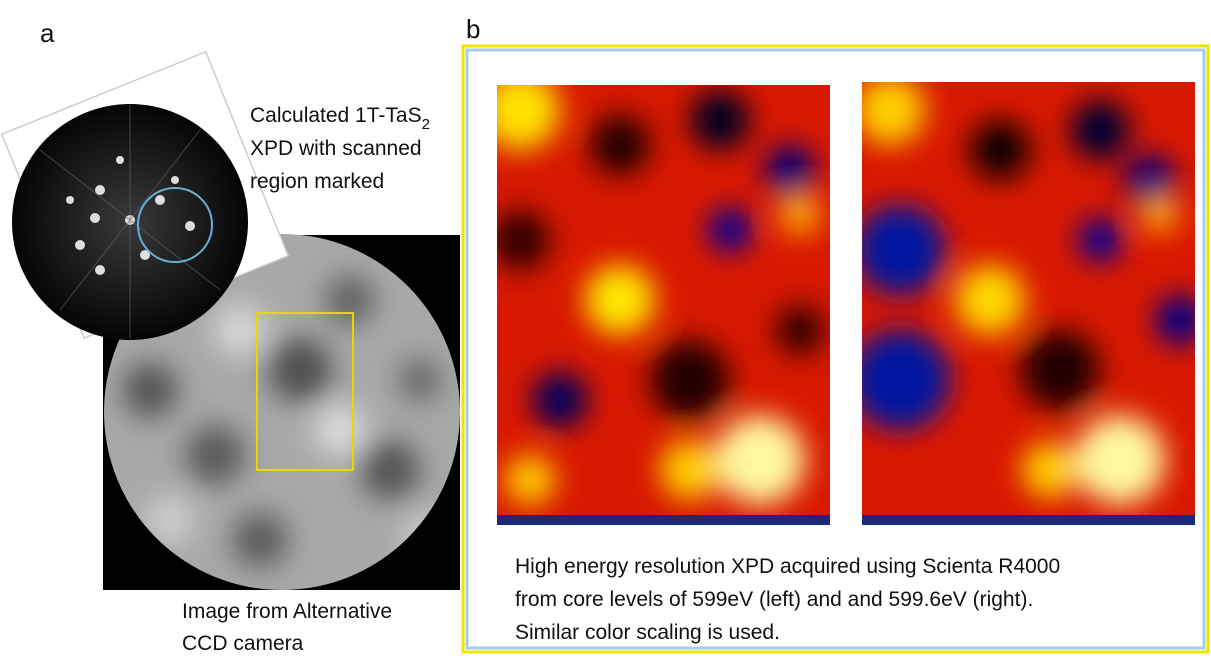 This screenshot has height=660, width=1211. What do you see at coordinates (336, 148) in the screenshot?
I see `calc-caption-line: XPD with scanned` at bounding box center [336, 148].